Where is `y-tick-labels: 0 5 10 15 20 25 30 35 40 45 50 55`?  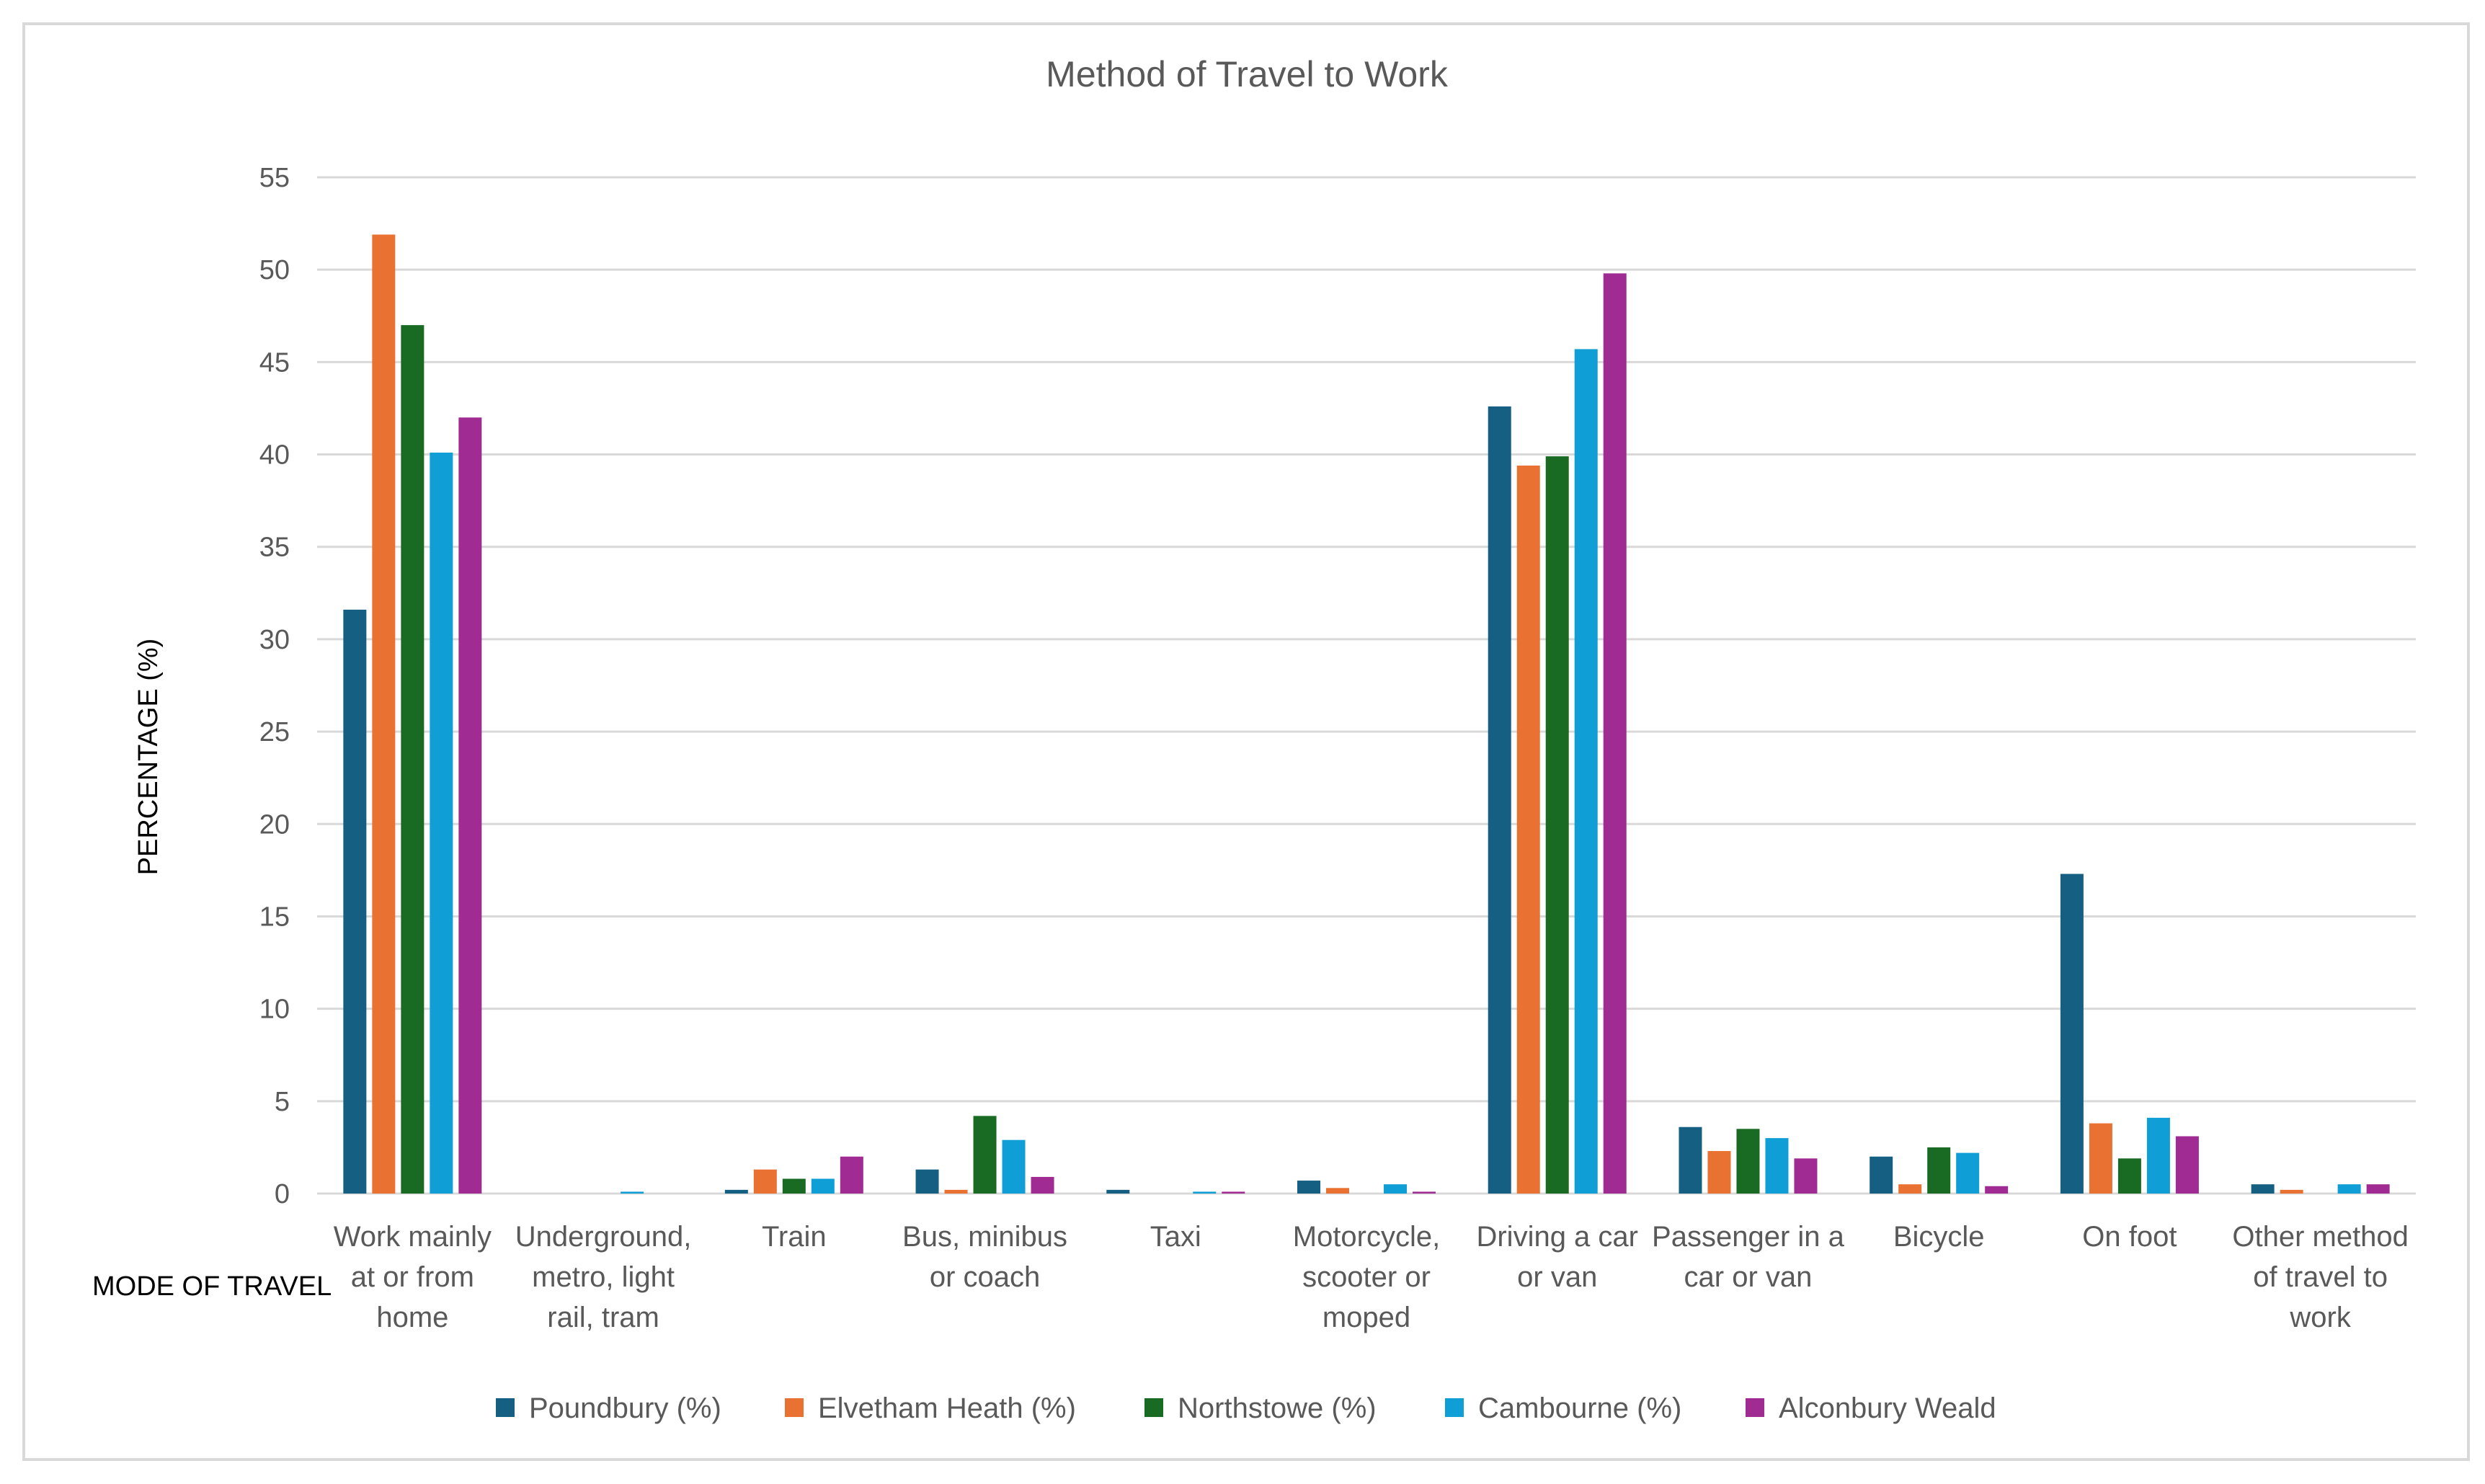 y-tick-labels: 0 5 10 15 20 25 30 35 40 45 50 55 is located at coordinates (274, 686).